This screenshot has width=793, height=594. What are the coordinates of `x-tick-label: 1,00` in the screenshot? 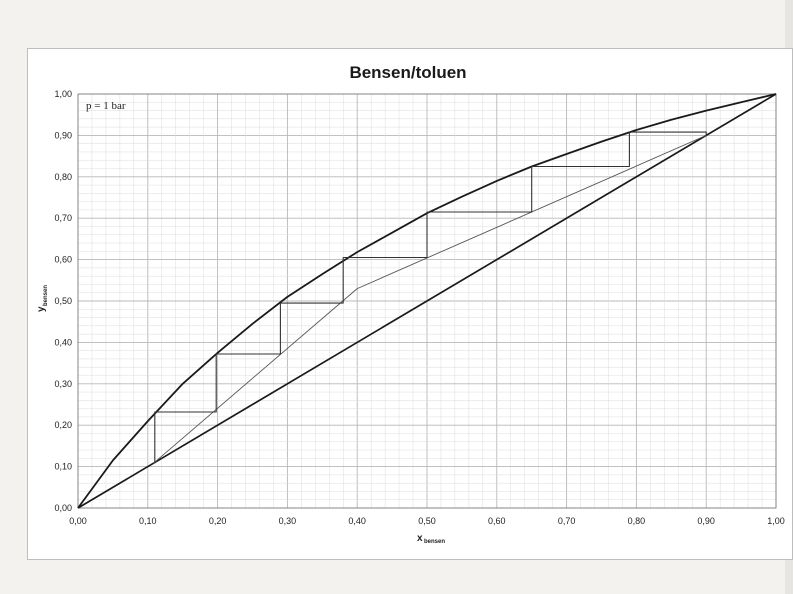 It's located at (776, 521).